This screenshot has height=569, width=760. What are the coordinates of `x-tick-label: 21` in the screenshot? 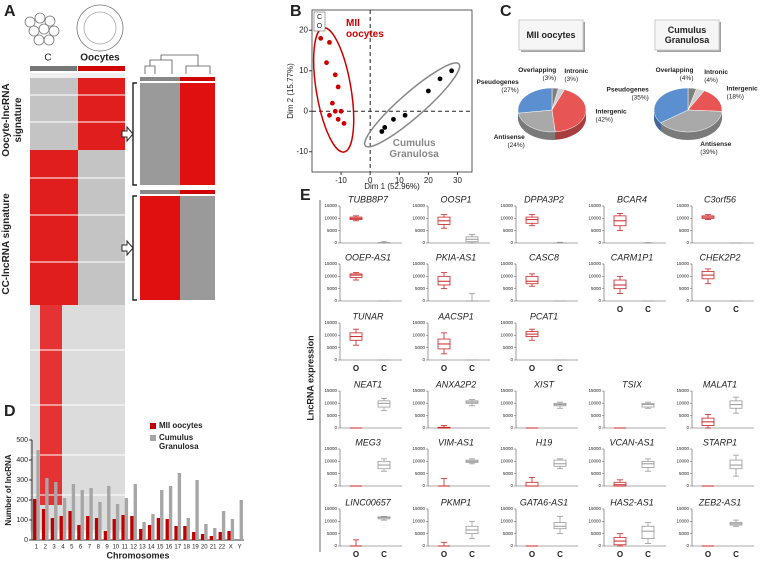 It's located at (213, 548).